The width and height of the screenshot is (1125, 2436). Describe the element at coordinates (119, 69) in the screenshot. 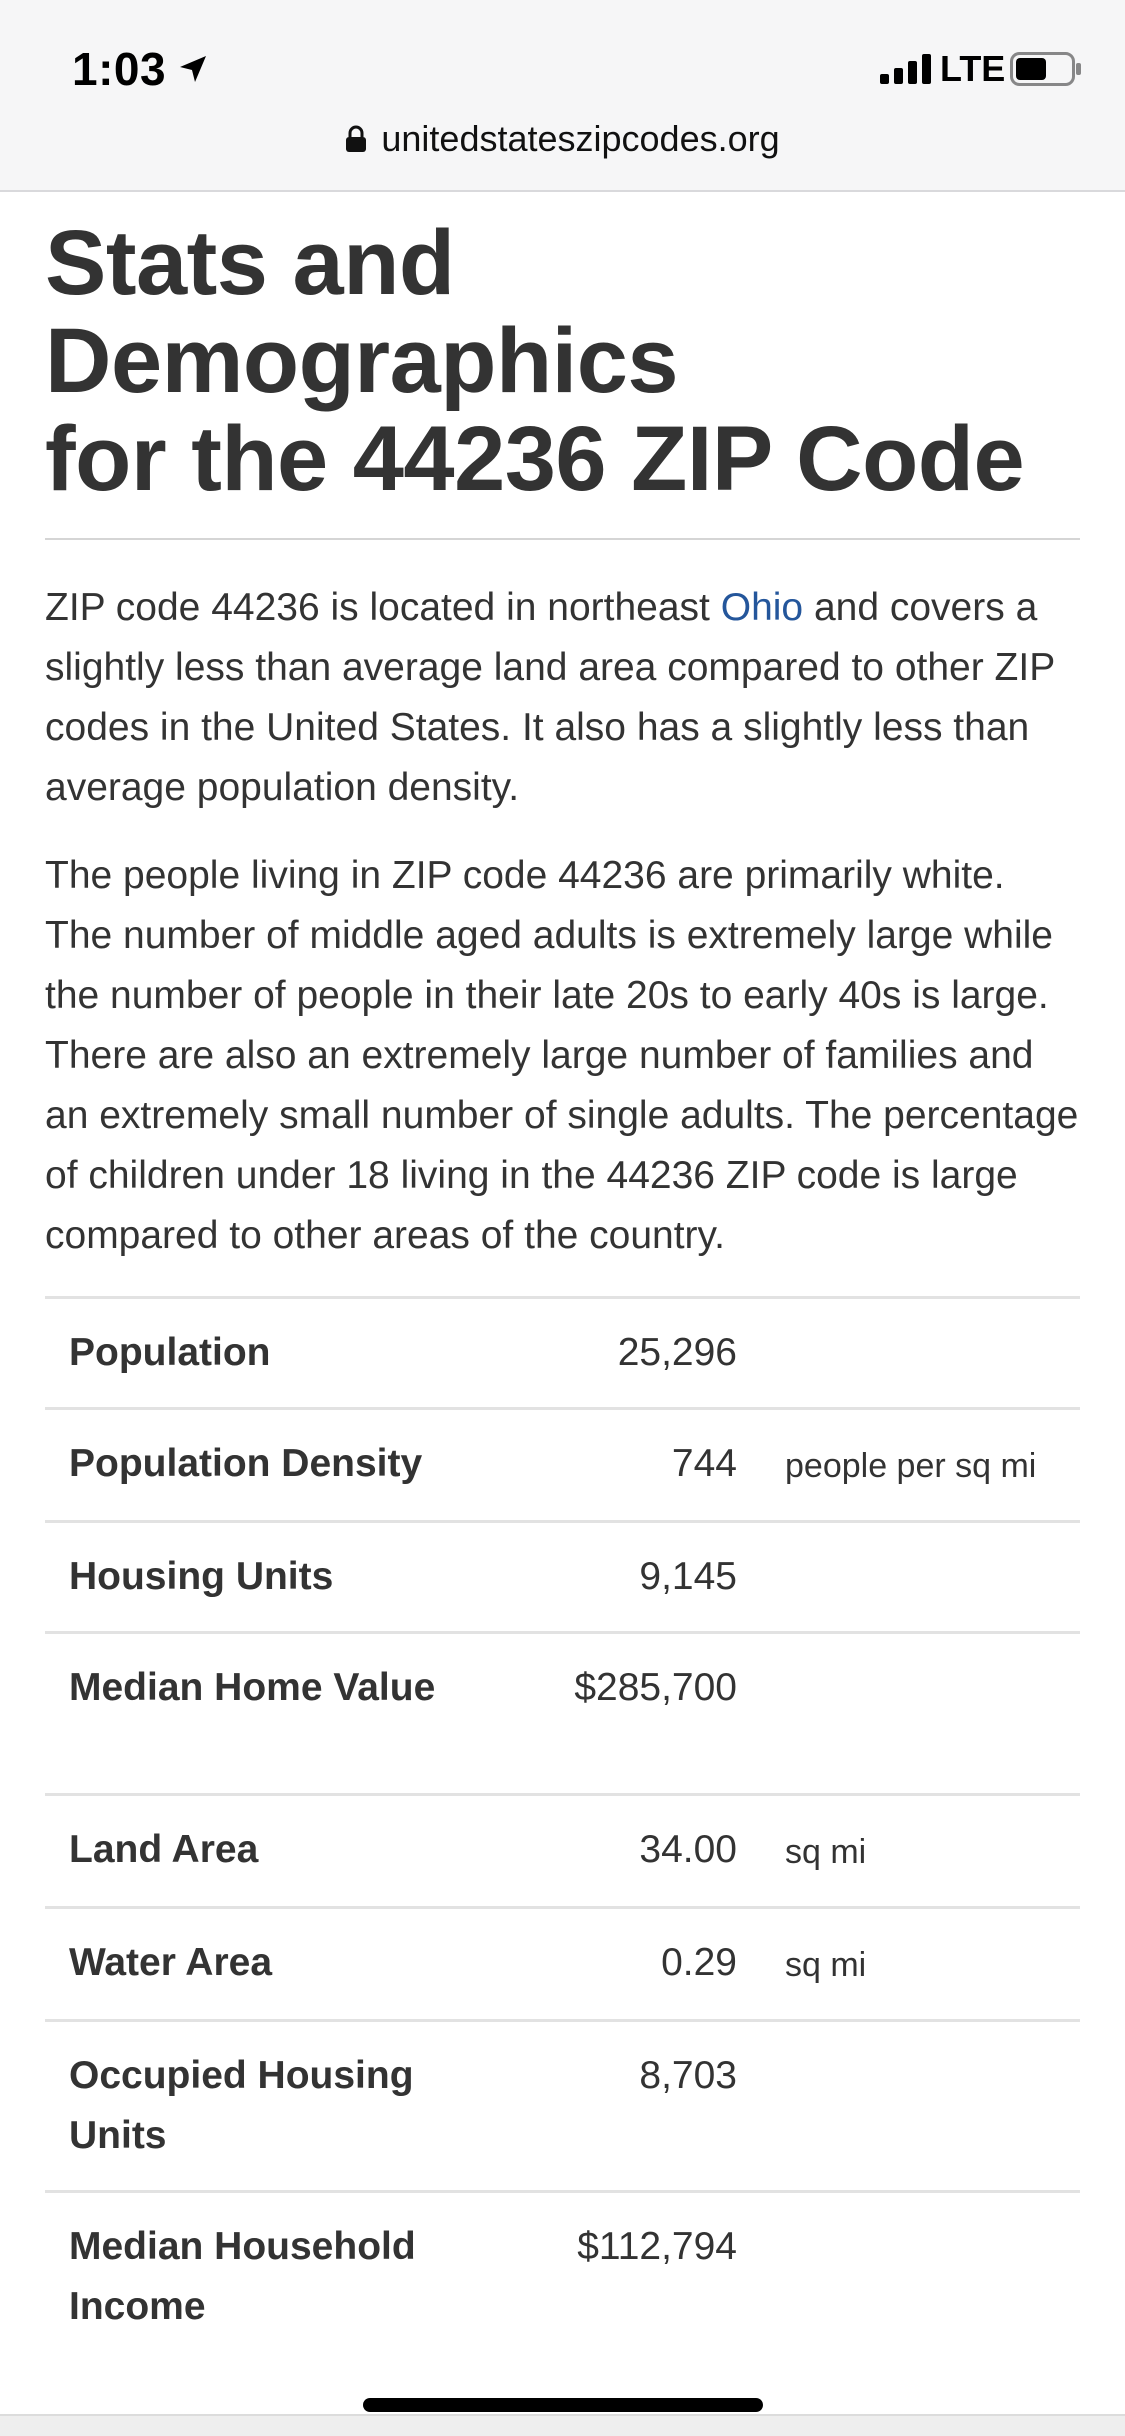

I see `status-time: 1:03` at that location.